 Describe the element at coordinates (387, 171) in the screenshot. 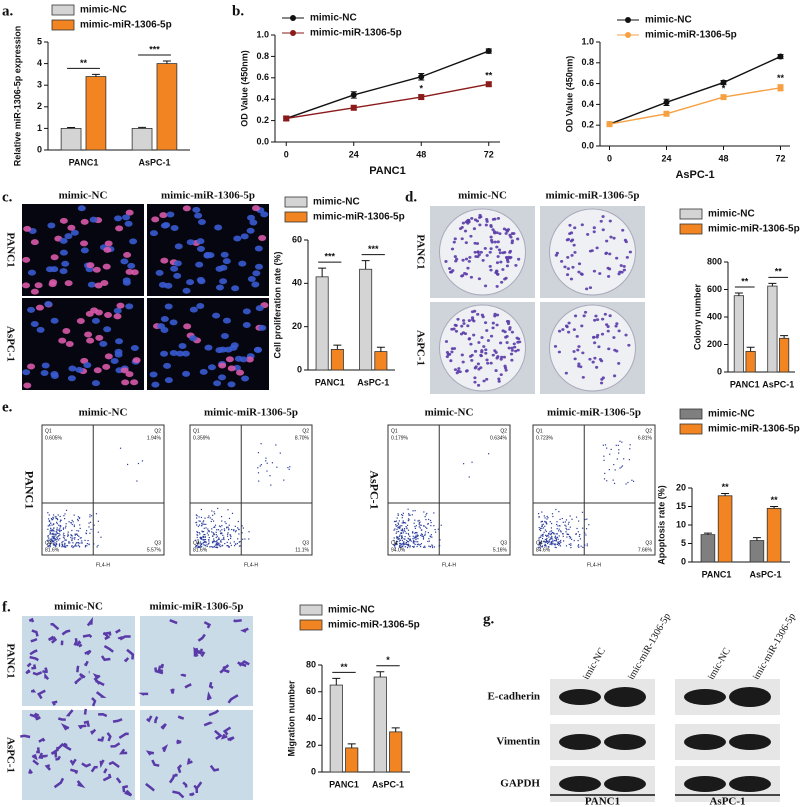

I see `x-axis-label: PANC1` at that location.